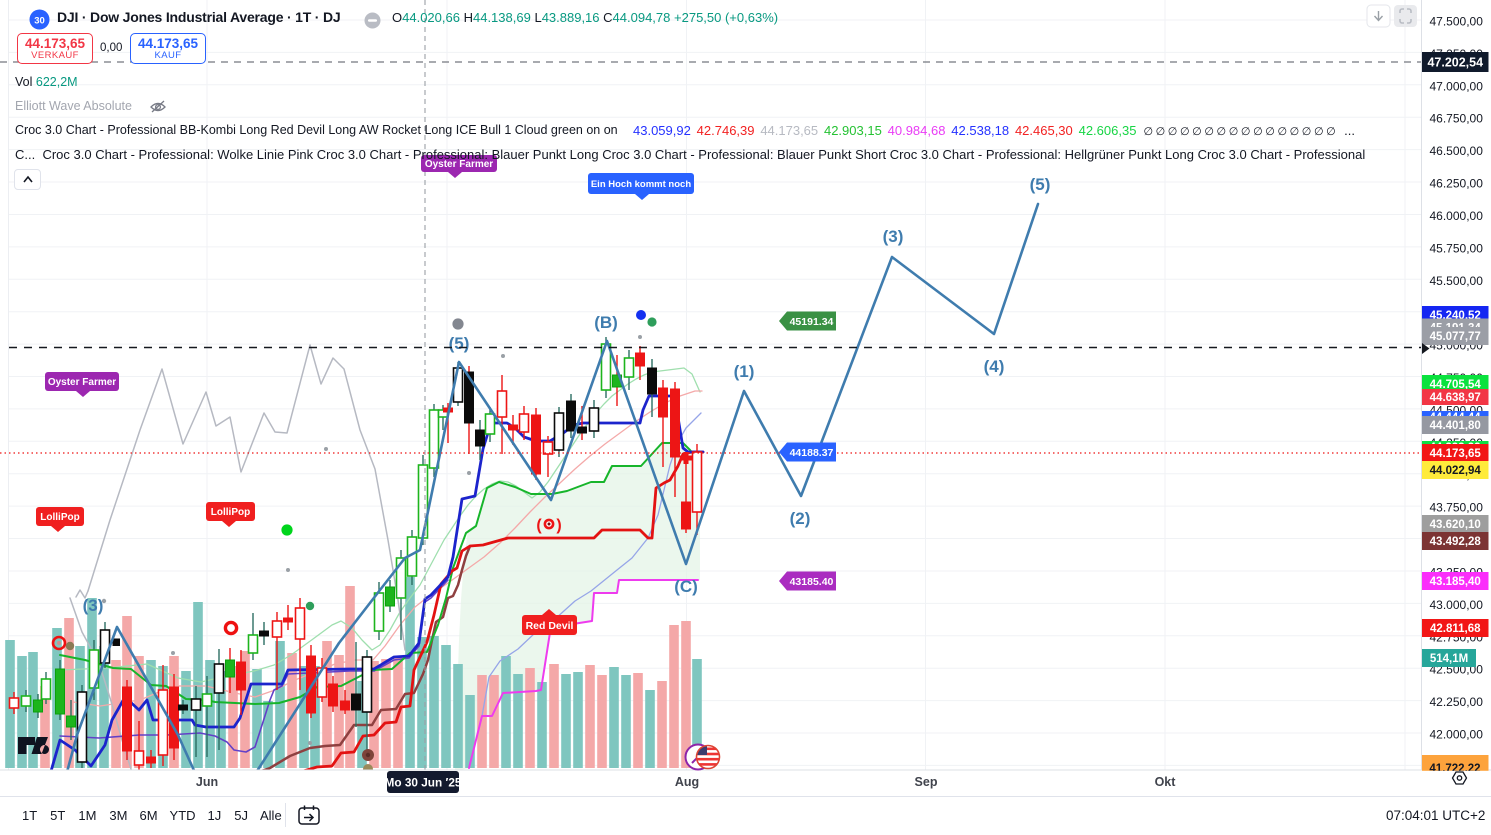  What do you see at coordinates (1455, 426) in the screenshot?
I see `svg-text: 44.401,80` at bounding box center [1455, 426].